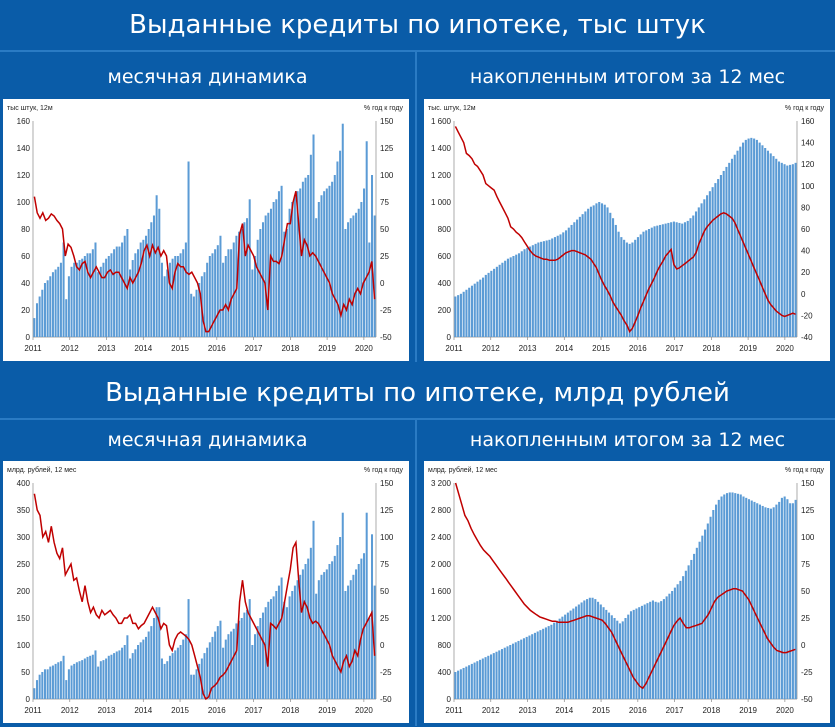 Image resolution: width=835 pixels, height=727 pixels. I want to click on y-right-tick-label: -25, so click(807, 672).